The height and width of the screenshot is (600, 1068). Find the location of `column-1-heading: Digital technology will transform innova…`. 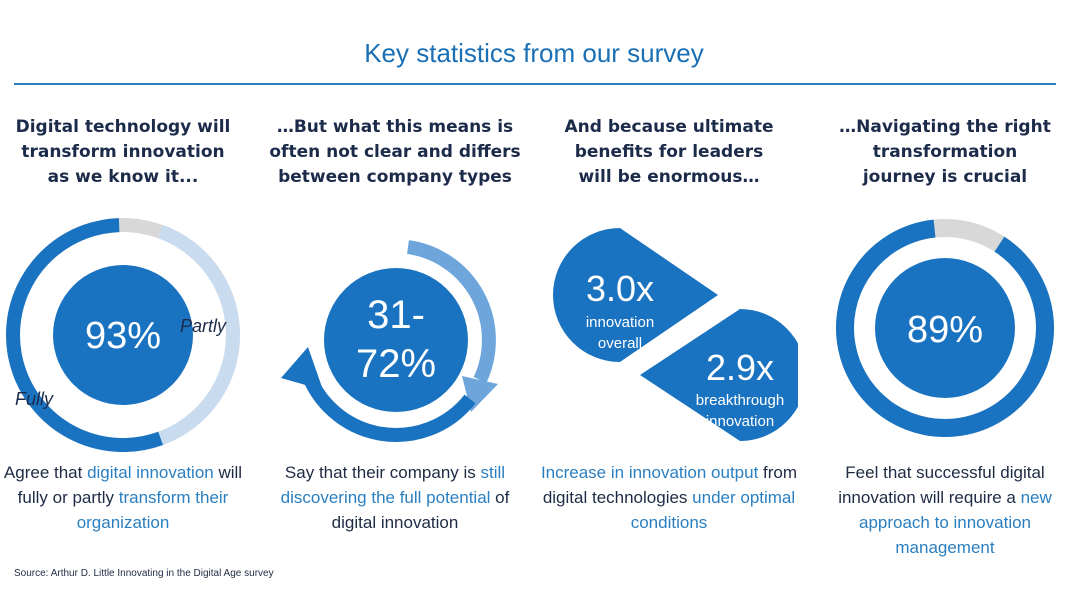

column-1-heading: Digital technology will transform innova… is located at coordinates (123, 152).